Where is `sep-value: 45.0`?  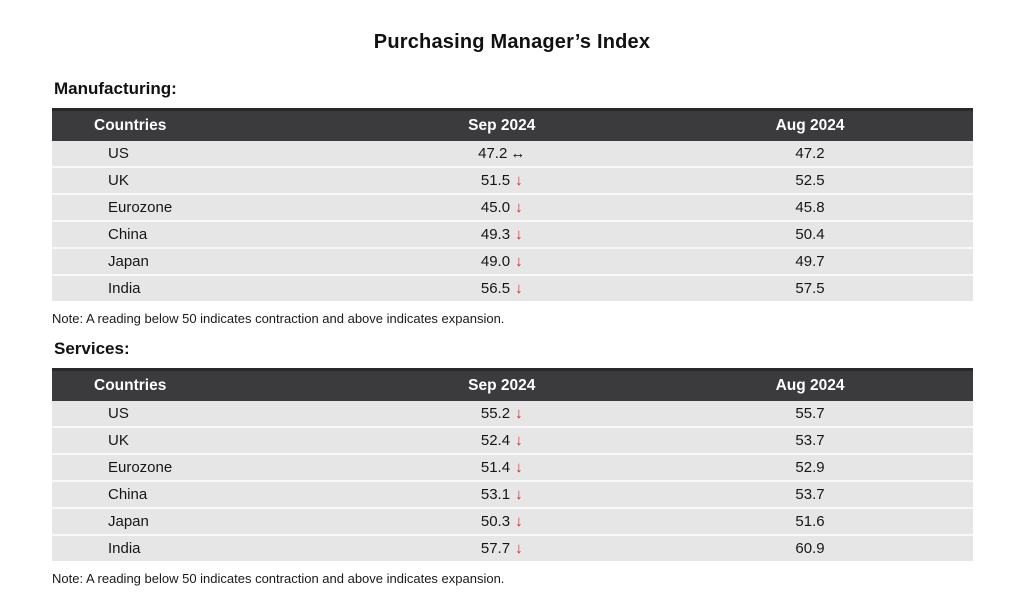 sep-value: 45.0 is located at coordinates (495, 207).